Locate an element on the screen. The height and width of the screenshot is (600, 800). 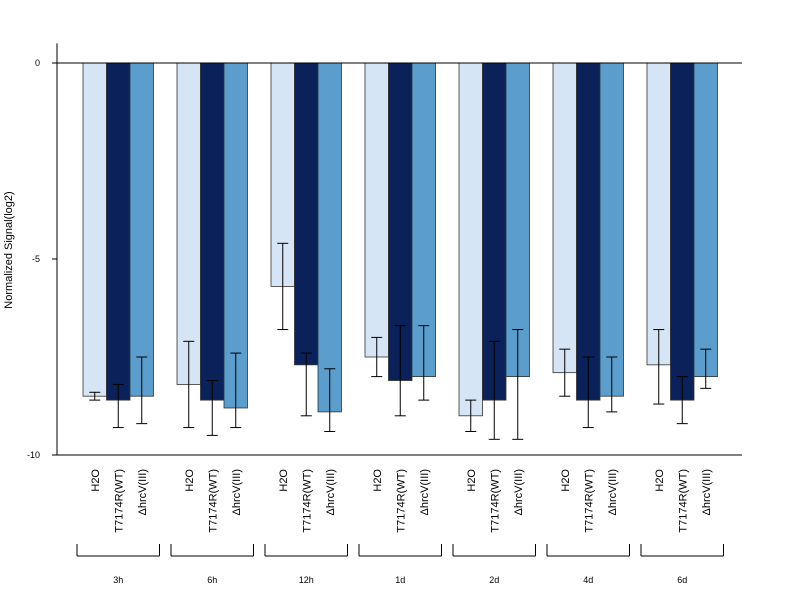
group-label: 4d is located at coordinates (588, 580).